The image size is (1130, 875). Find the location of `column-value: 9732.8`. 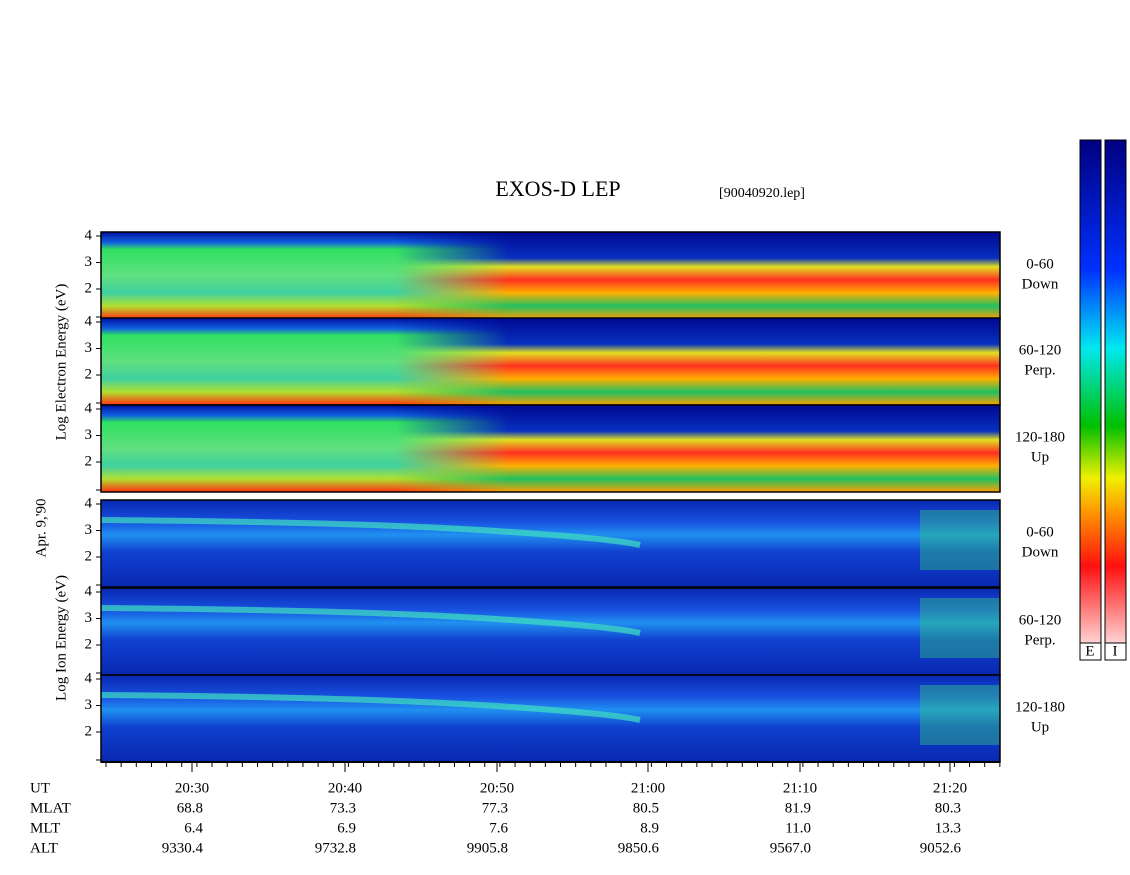

column-value: 9732.8 is located at coordinates (335, 848).